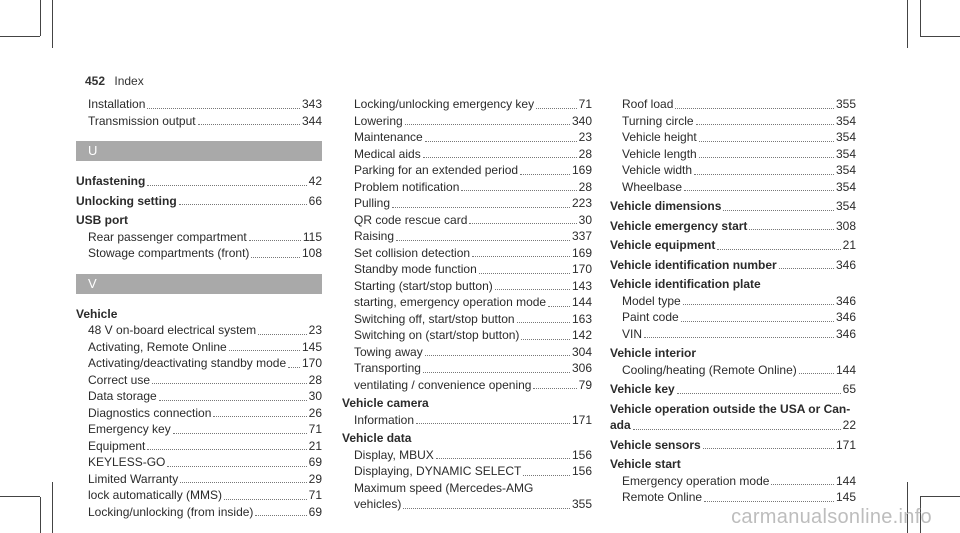  What do you see at coordinates (739, 170) in the screenshot?
I see `index-entry: Vehicle width 354` at bounding box center [739, 170].